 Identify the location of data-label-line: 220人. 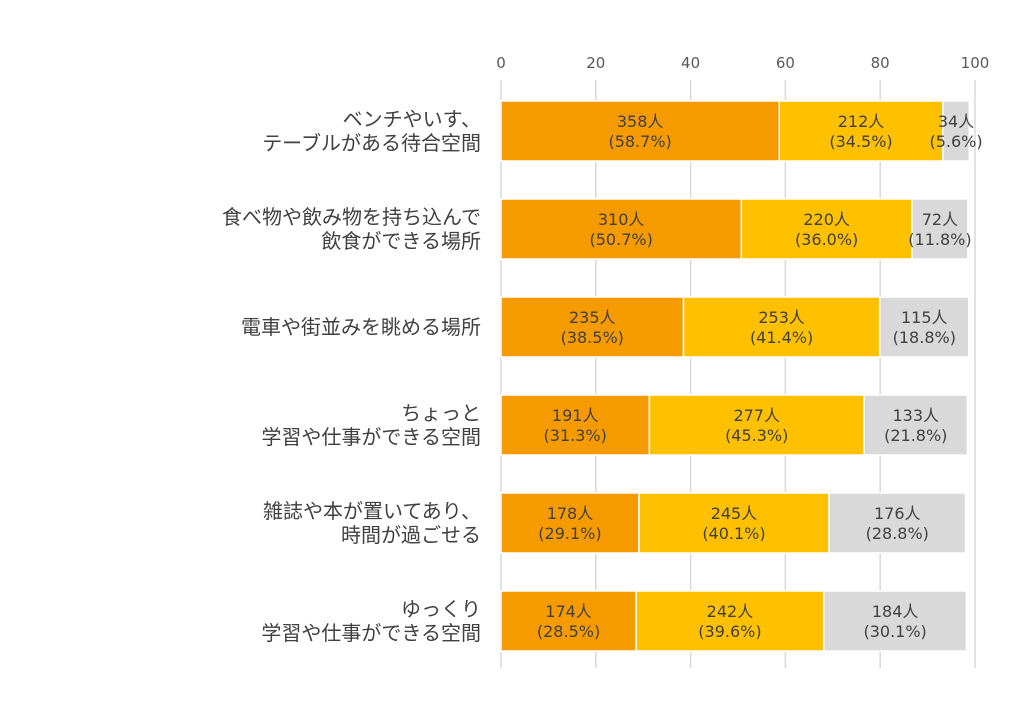
(826, 219).